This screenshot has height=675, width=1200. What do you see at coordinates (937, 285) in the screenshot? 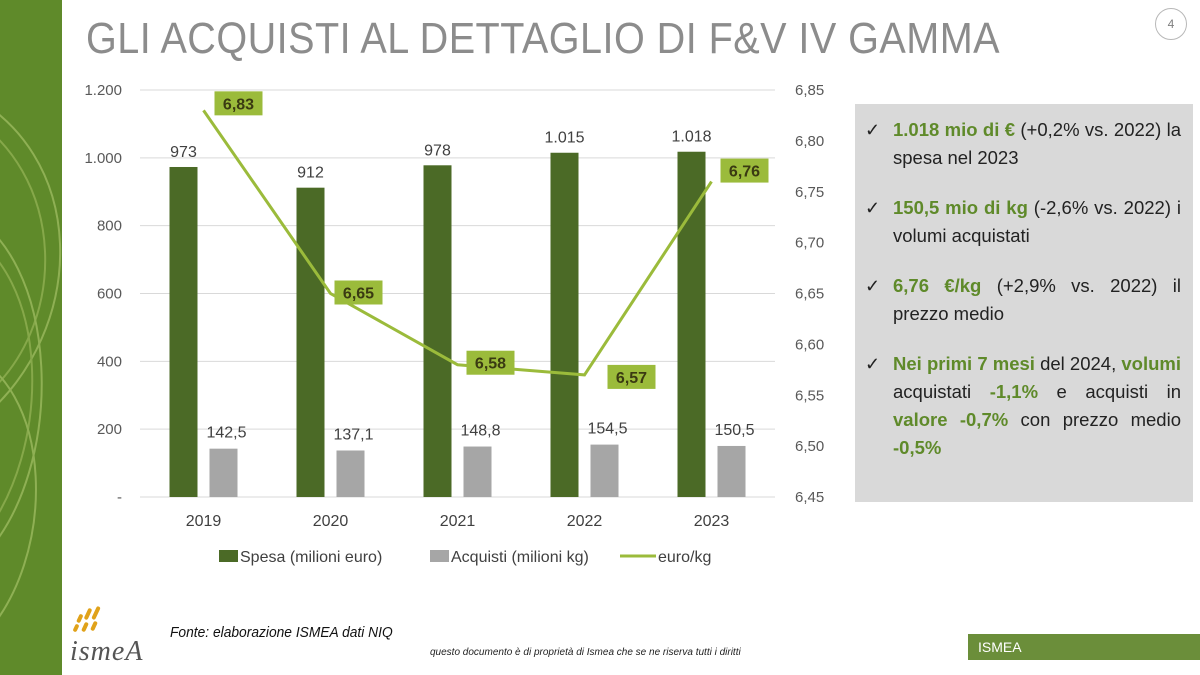
I see `fact-highlight: 6,76 €/kg` at bounding box center [937, 285].